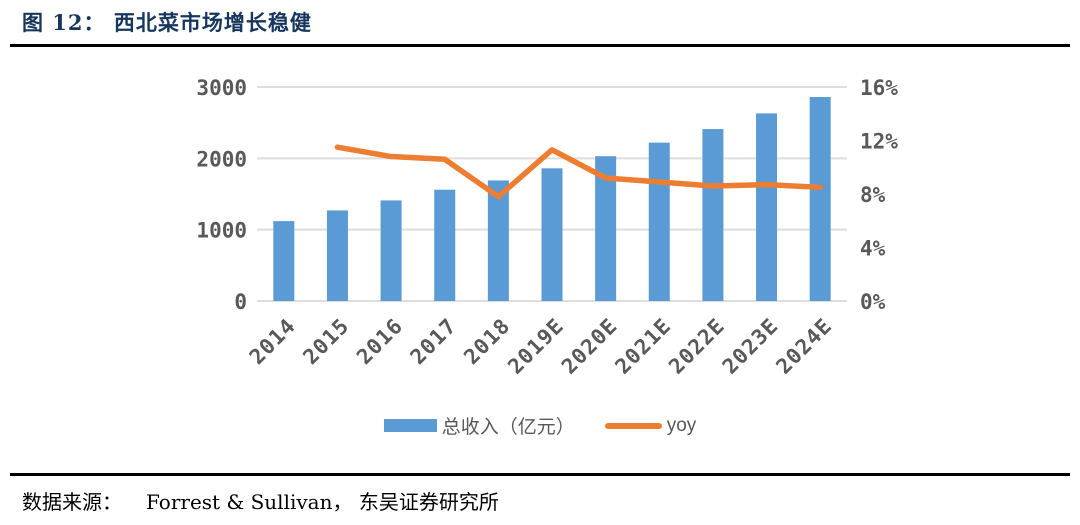 The width and height of the screenshot is (1080, 525). Describe the element at coordinates (873, 195) in the screenshot. I see `right-axis-tick: 8%` at that location.